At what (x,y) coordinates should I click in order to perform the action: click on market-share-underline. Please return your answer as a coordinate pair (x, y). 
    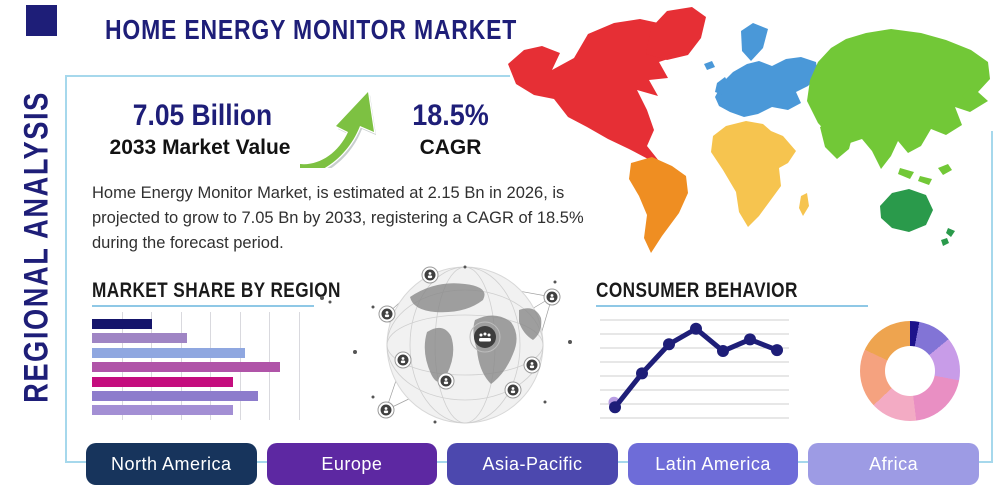
    Looking at the image, I should click on (203, 306).